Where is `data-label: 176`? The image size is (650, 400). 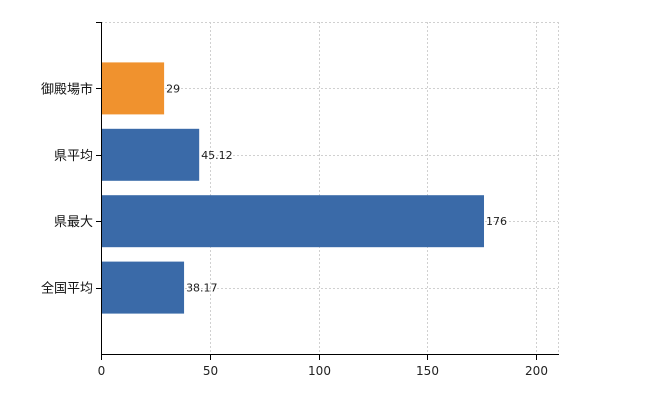
data-label: 176 is located at coordinates (496, 221).